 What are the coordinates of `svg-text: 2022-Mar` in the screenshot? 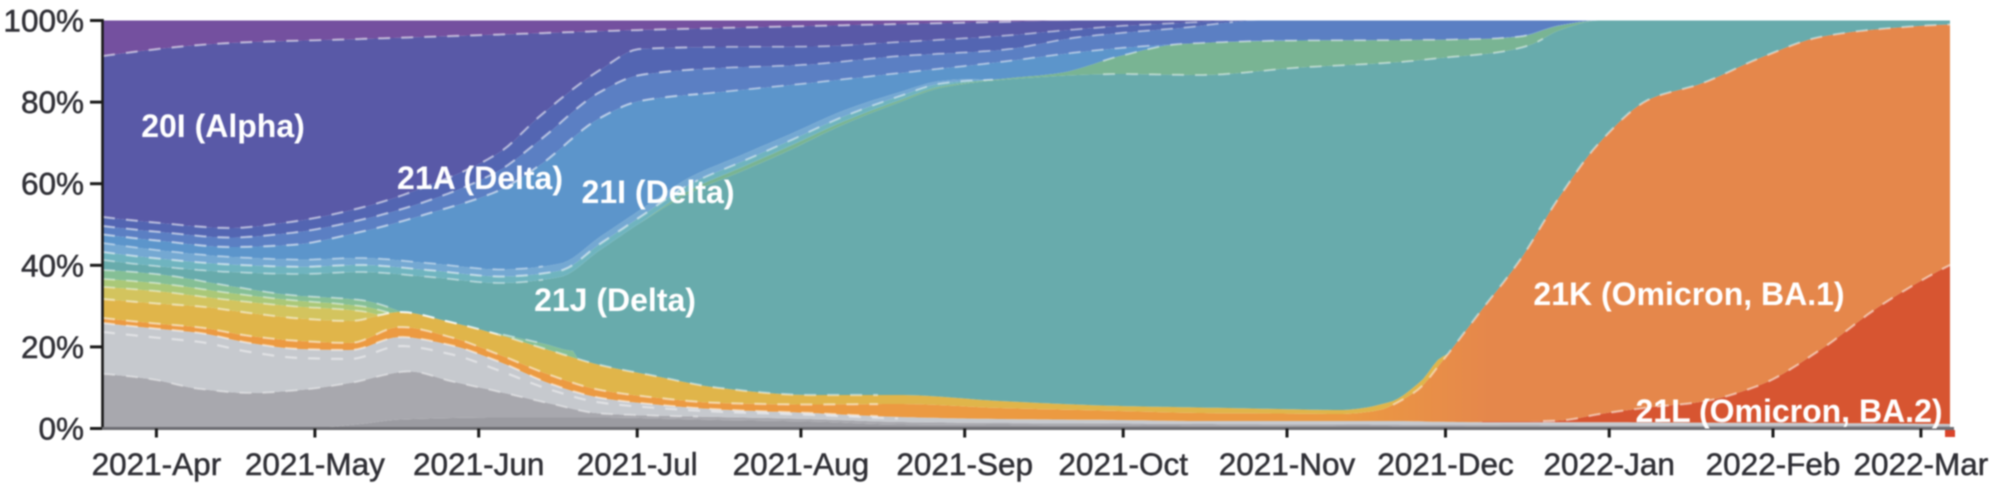 It's located at (1920, 464).